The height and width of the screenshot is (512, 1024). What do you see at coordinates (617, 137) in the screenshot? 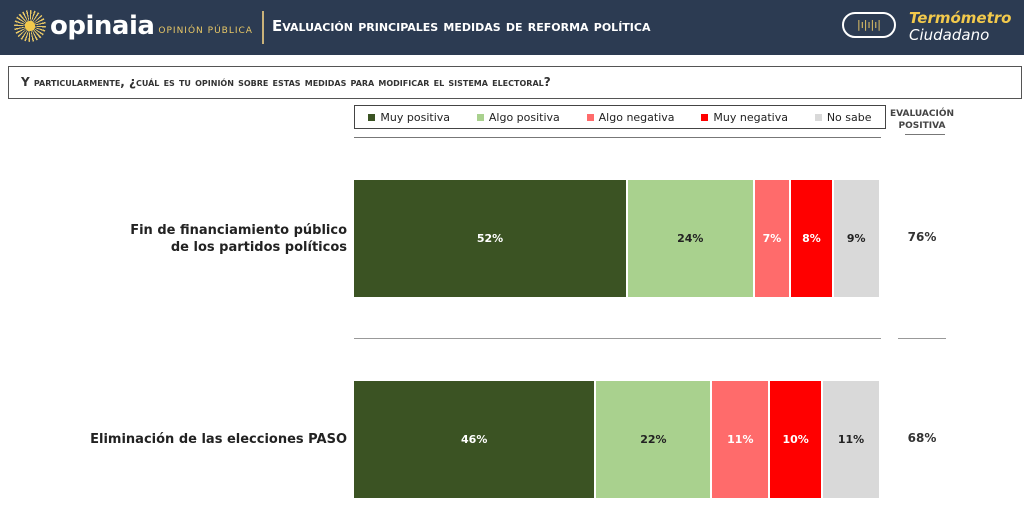
I see `legend-underline` at bounding box center [617, 137].